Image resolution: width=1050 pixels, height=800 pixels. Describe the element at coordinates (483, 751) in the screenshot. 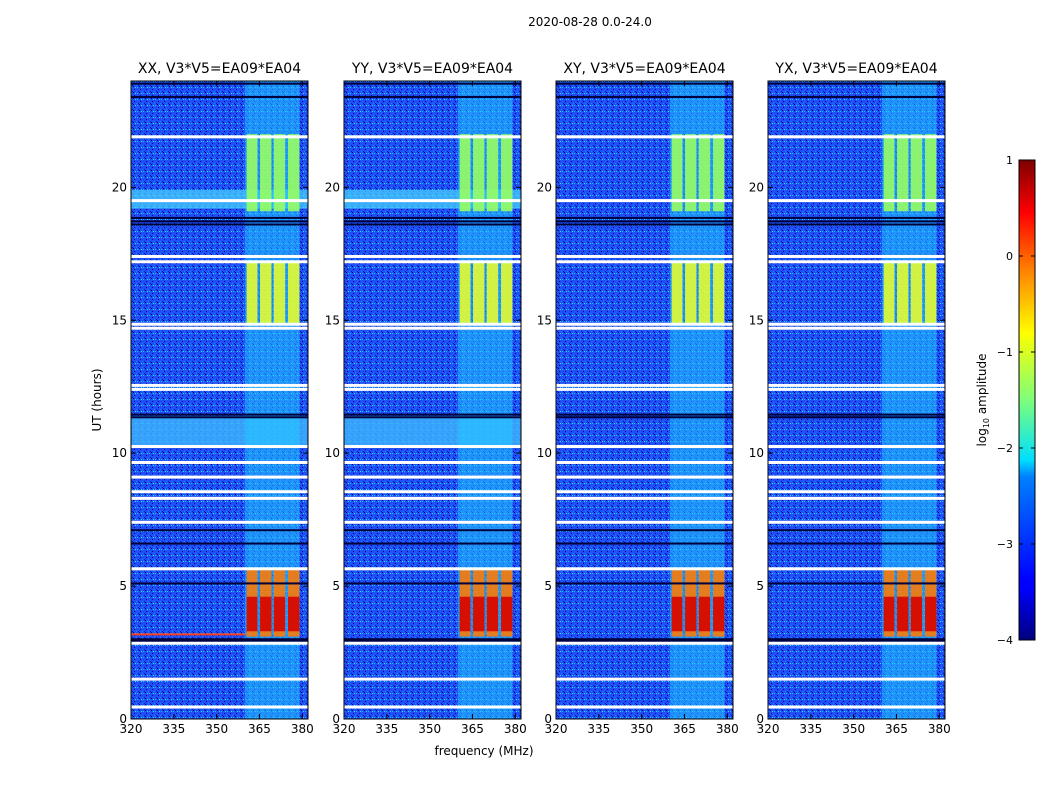

I see `x-axis-label: frequency (MHz)` at that location.